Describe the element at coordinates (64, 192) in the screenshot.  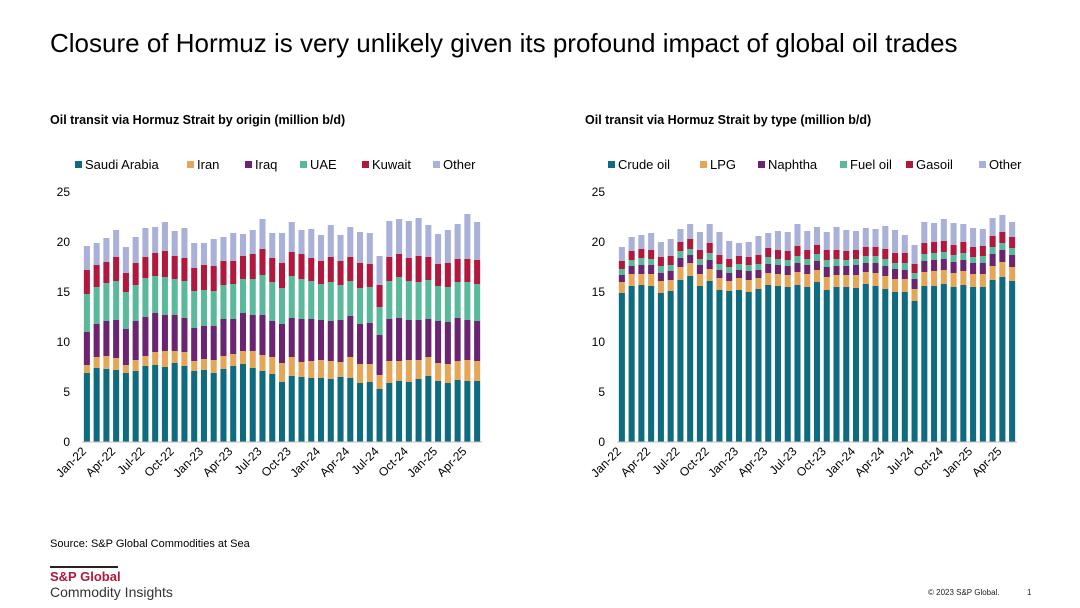
I see `y-tick-label: 25` at that location.